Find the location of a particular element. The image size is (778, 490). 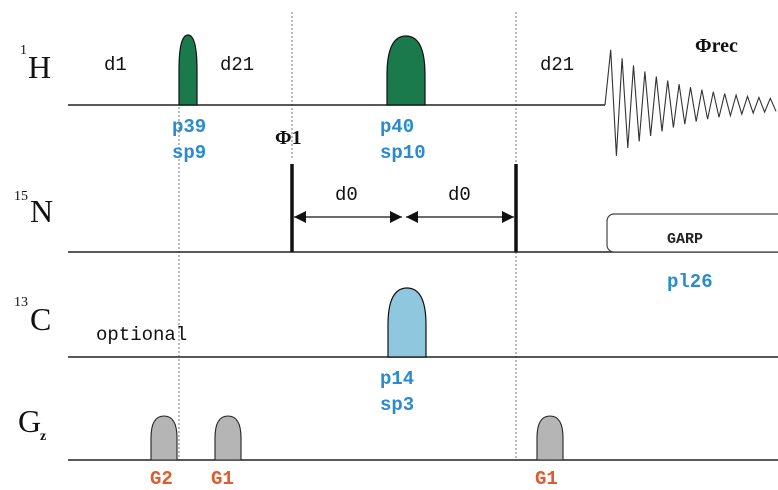

svg-text: G is located at coordinates (29, 421).